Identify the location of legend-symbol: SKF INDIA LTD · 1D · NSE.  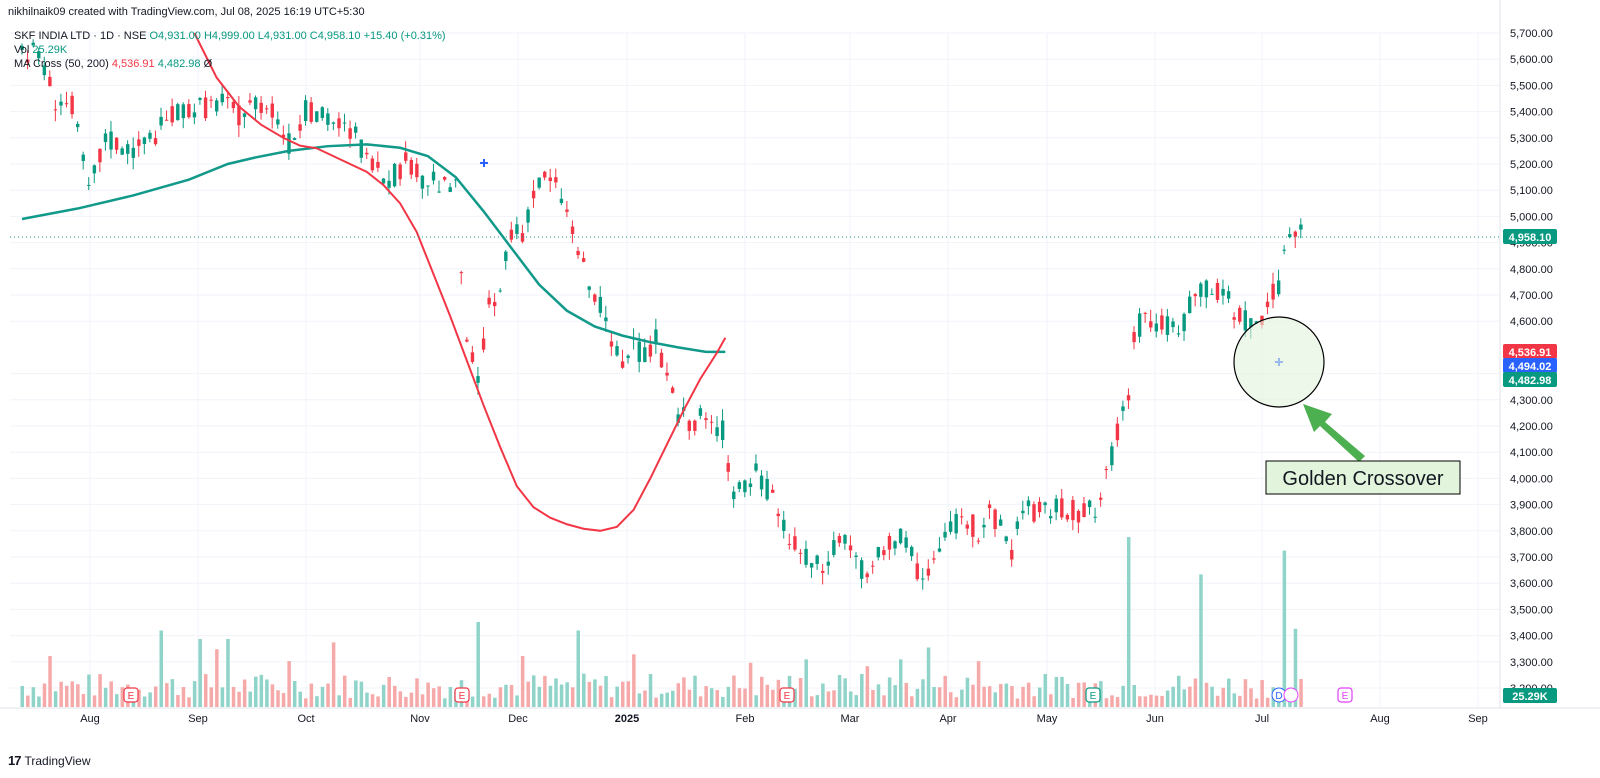
(80, 36).